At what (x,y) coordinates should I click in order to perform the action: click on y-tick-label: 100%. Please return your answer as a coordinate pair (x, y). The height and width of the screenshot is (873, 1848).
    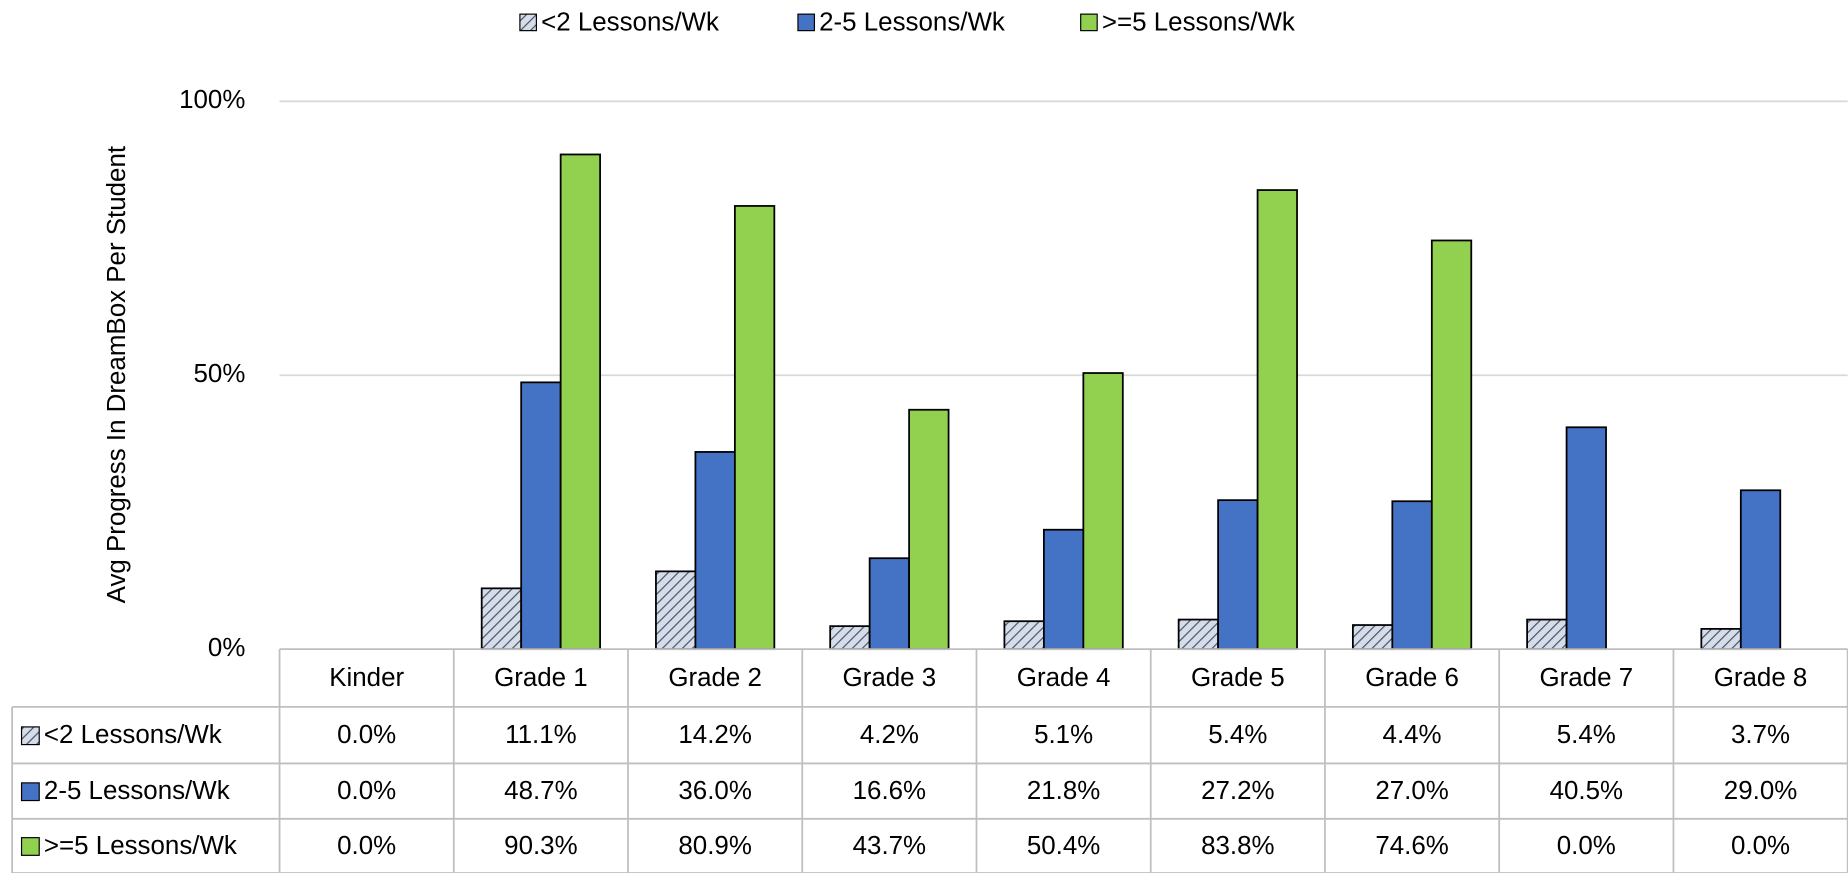
    Looking at the image, I should click on (212, 100).